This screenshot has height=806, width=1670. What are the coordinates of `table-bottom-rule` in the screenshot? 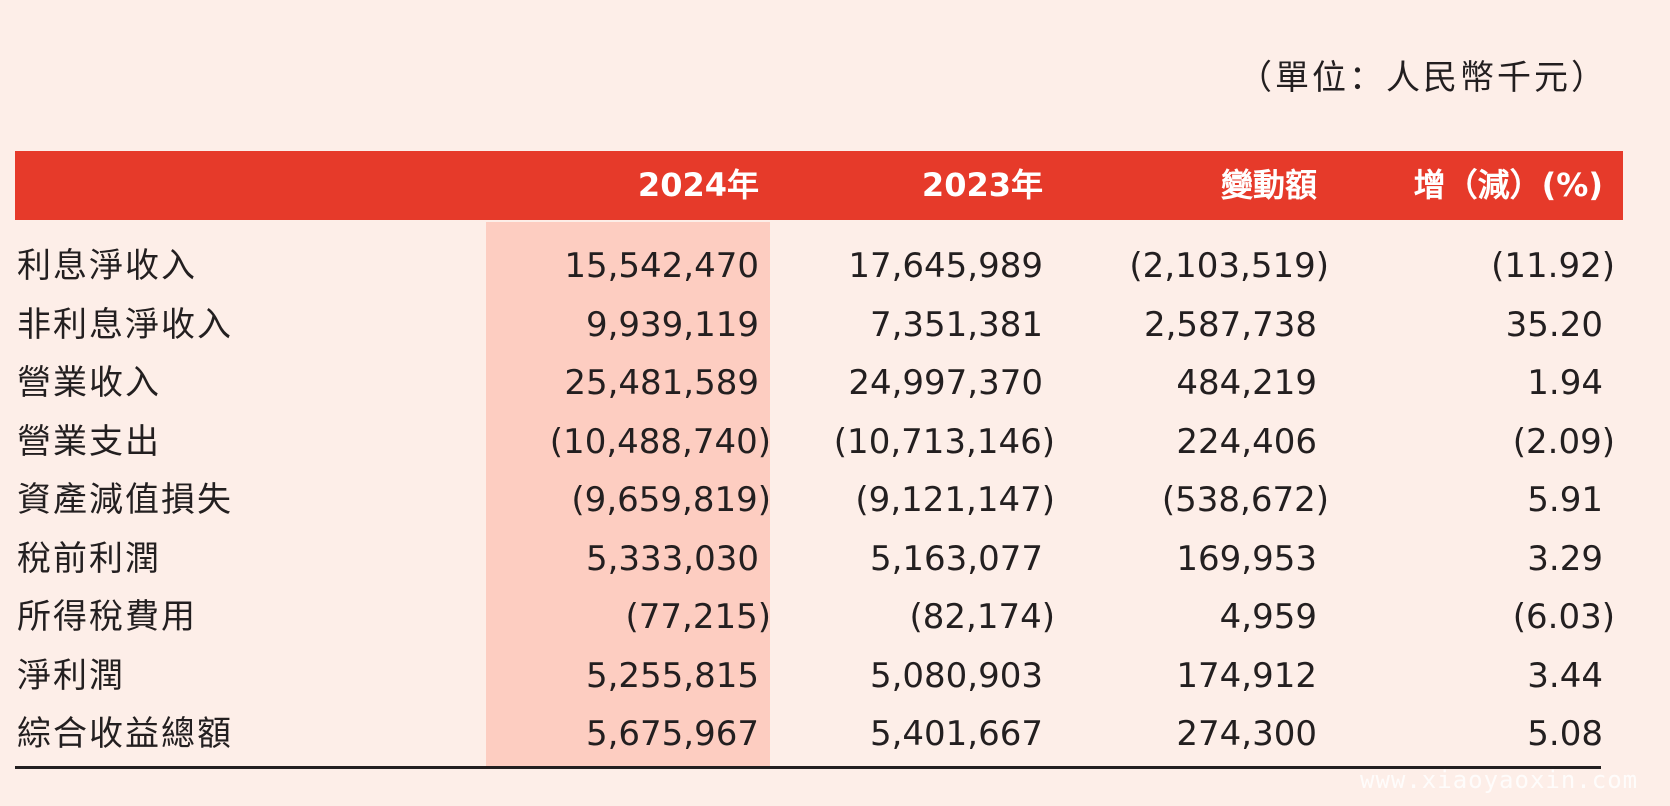 It's located at (808, 767).